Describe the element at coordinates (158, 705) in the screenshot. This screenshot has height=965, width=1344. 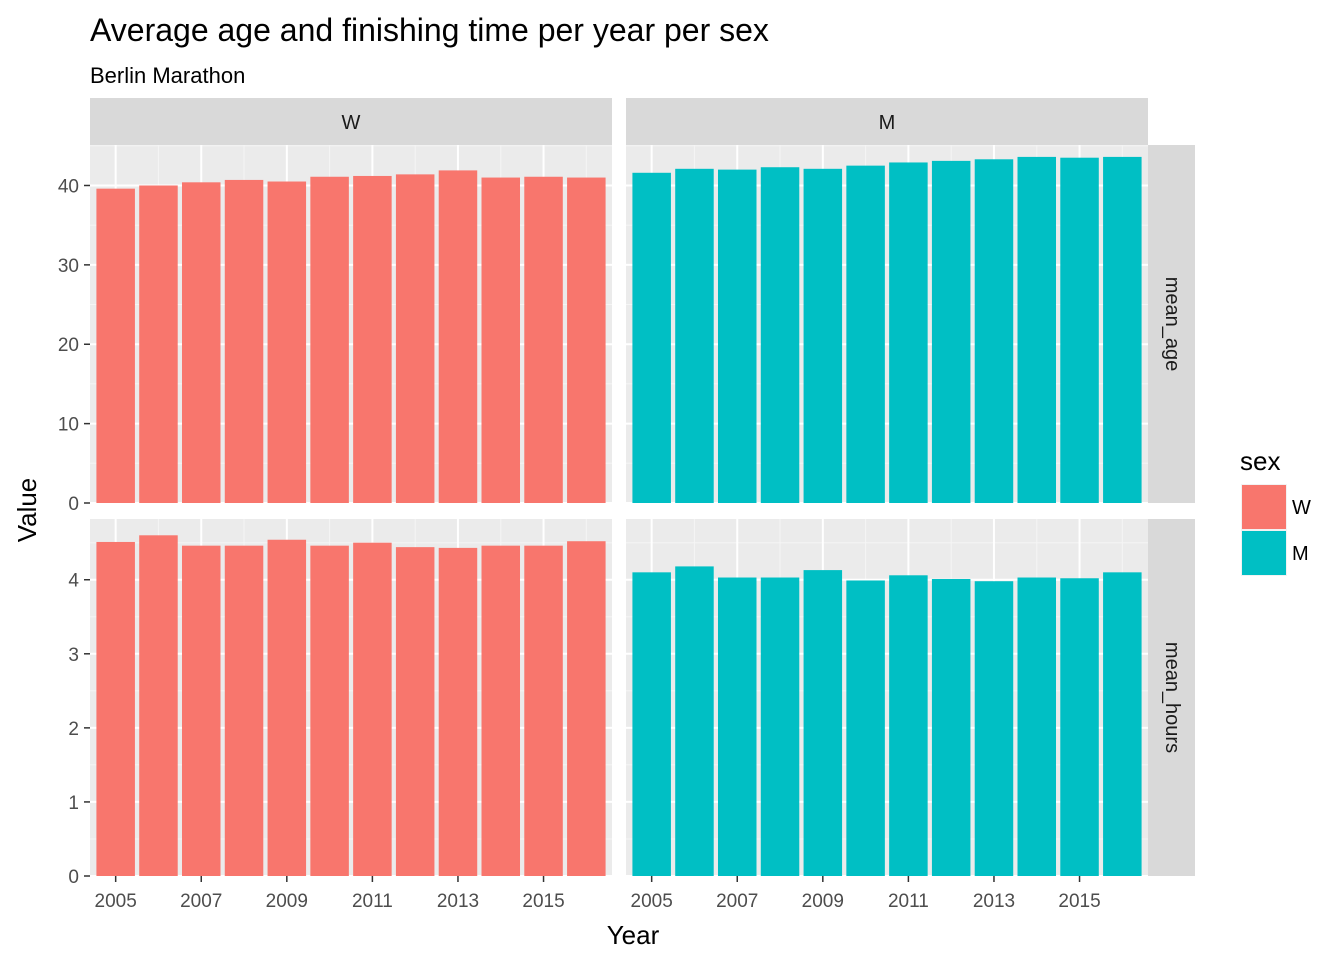
I see `bar-w-mean-hours-2006` at that location.